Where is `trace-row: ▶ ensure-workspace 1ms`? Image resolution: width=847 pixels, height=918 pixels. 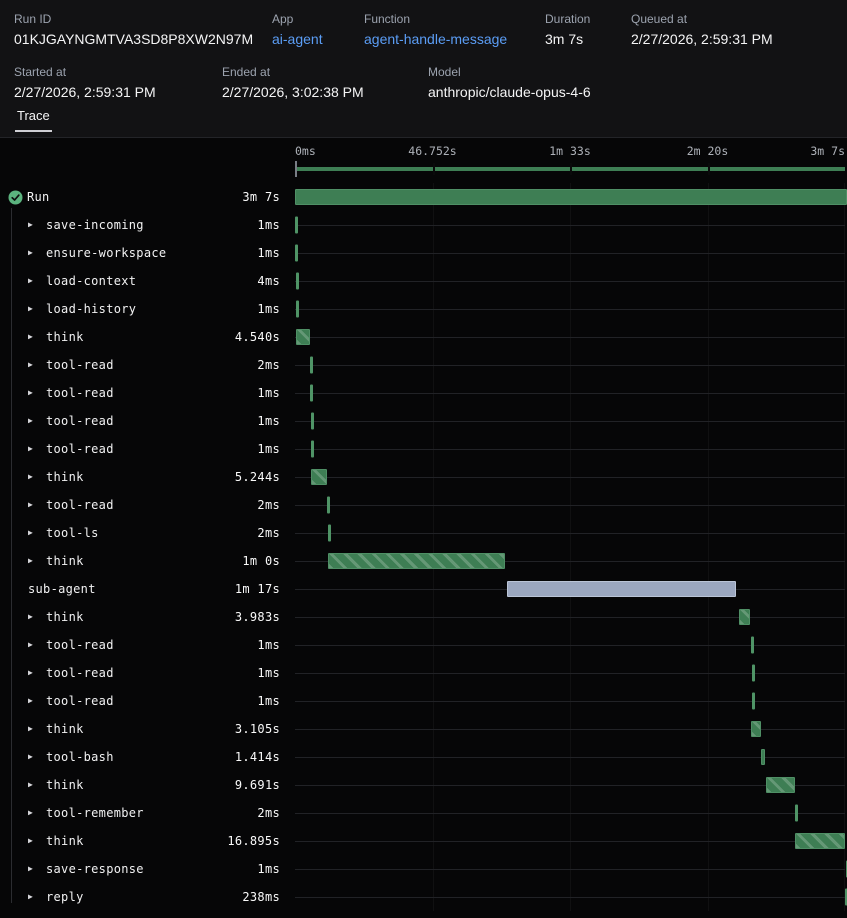
trace-row: ▶ ensure-workspace 1ms is located at coordinates (423, 253).